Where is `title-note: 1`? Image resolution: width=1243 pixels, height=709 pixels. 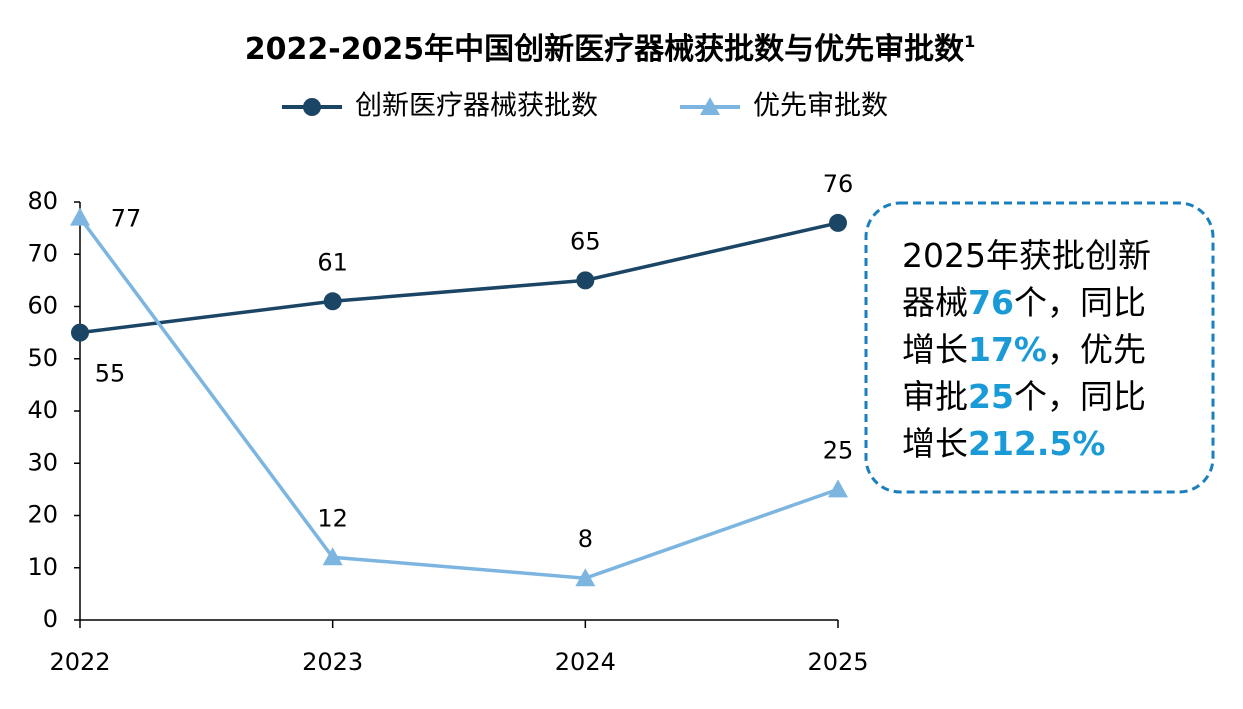 title-note: 1 is located at coordinates (969, 41).